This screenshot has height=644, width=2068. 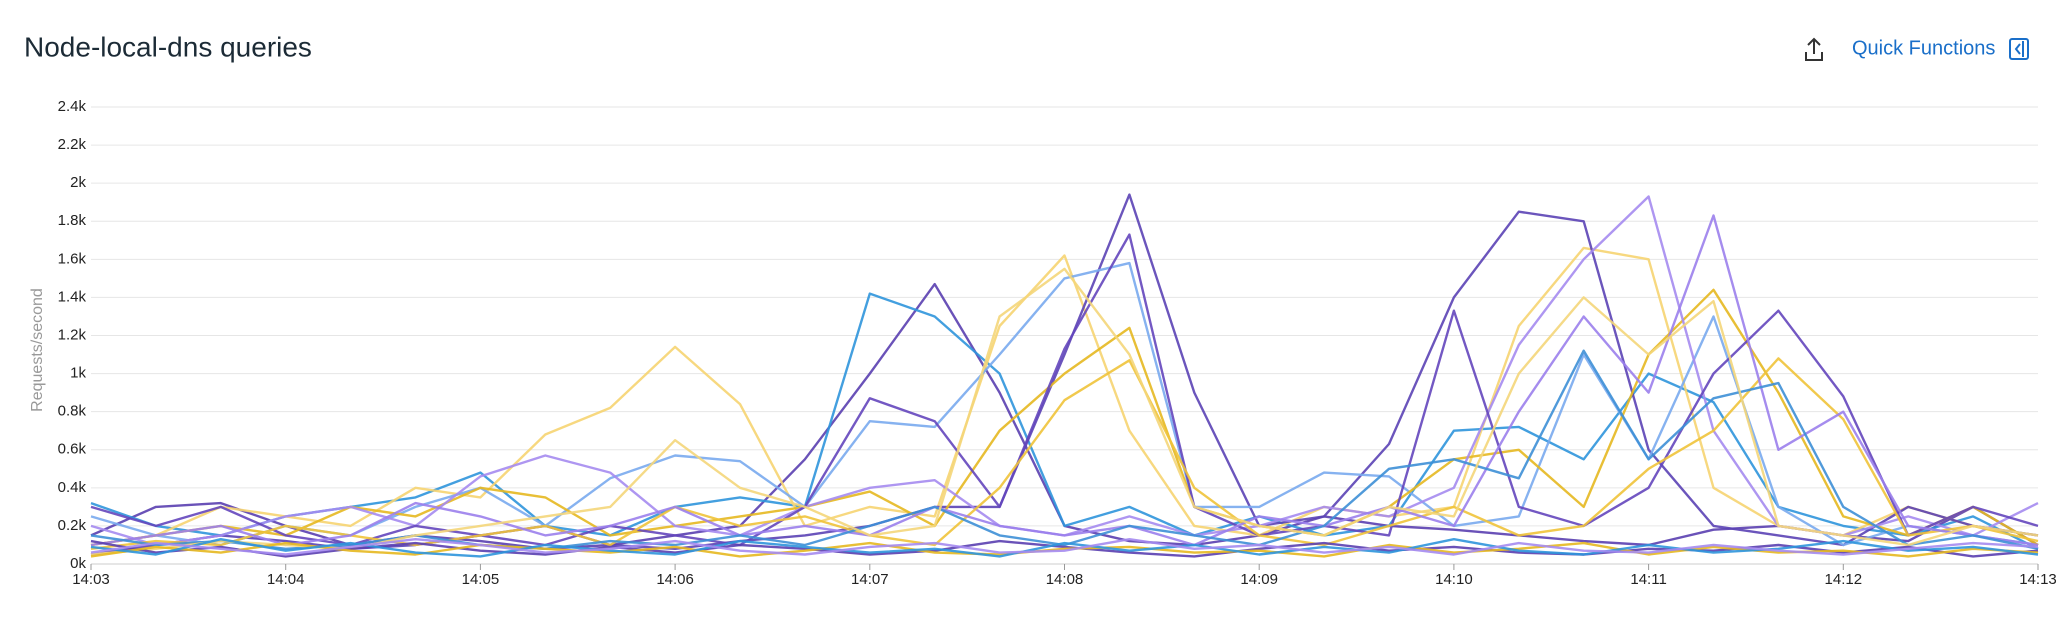 I want to click on collapse-icon, so click(x=2019, y=49).